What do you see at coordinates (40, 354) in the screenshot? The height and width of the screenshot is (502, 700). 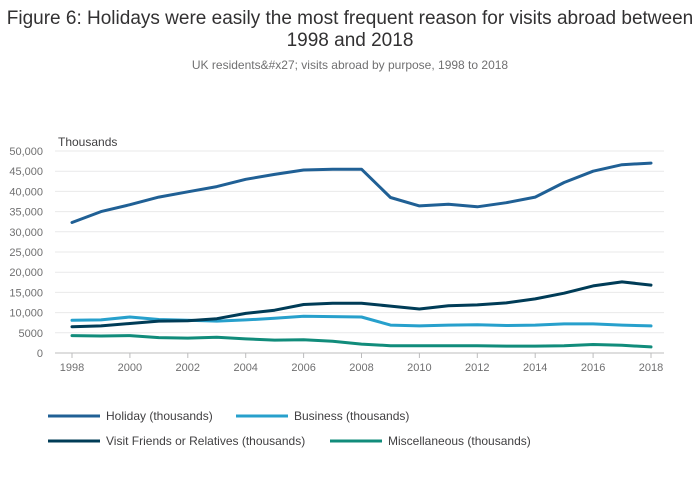 I see `y-tick-label: 0` at bounding box center [40, 354].